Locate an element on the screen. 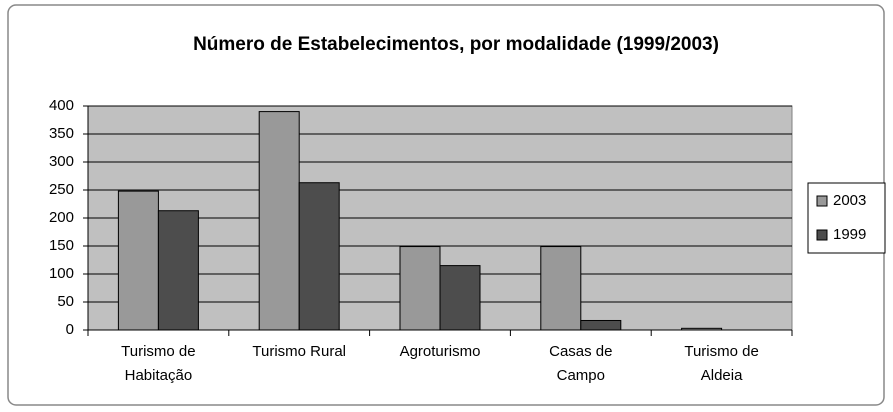  legend-label: 1999 is located at coordinates (849, 234).